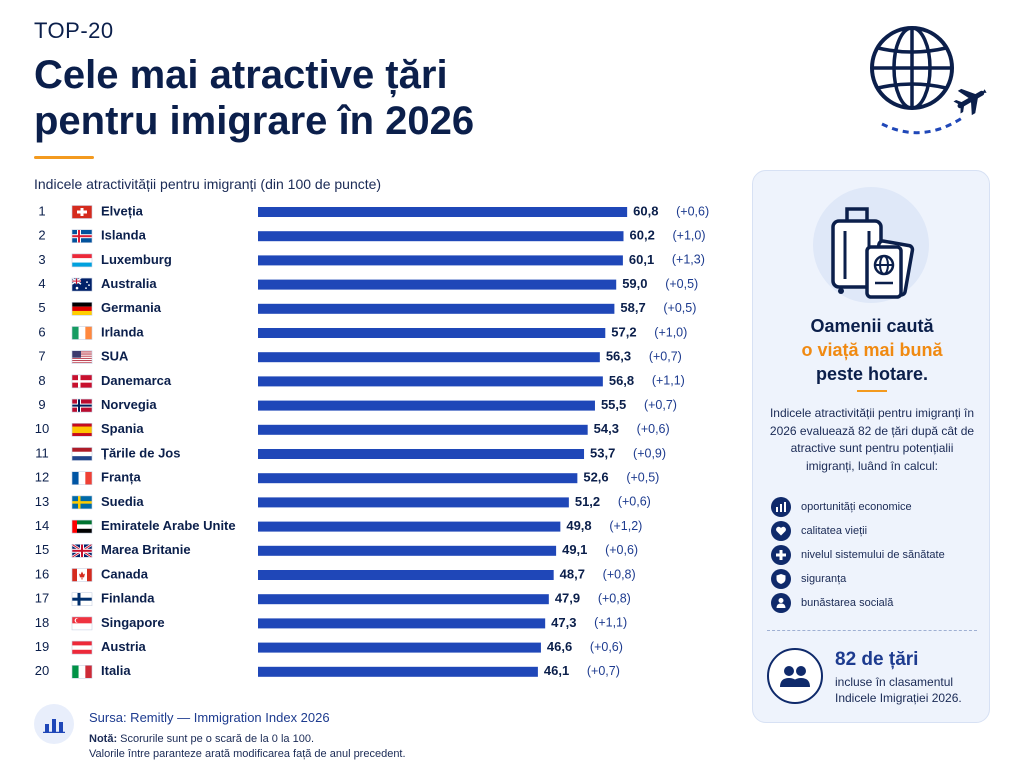  What do you see at coordinates (595, 477) in the screenshot?
I see `value-label: 52,6` at bounding box center [595, 477].